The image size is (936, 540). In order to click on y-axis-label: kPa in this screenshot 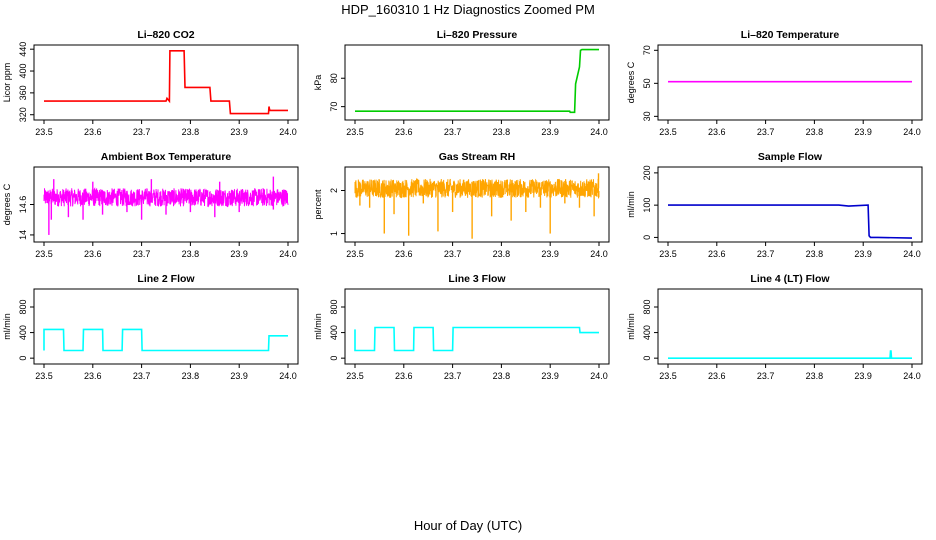, I will do `click(318, 83)`.